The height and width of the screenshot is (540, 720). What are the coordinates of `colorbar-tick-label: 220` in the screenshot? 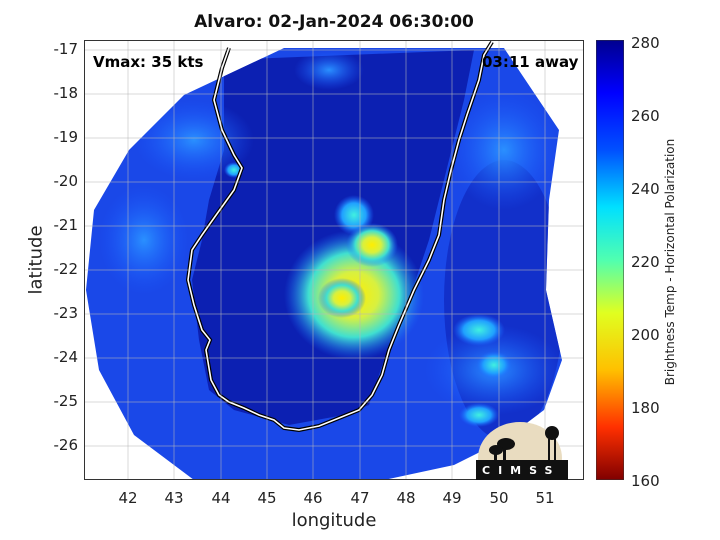 It's located at (645, 262).